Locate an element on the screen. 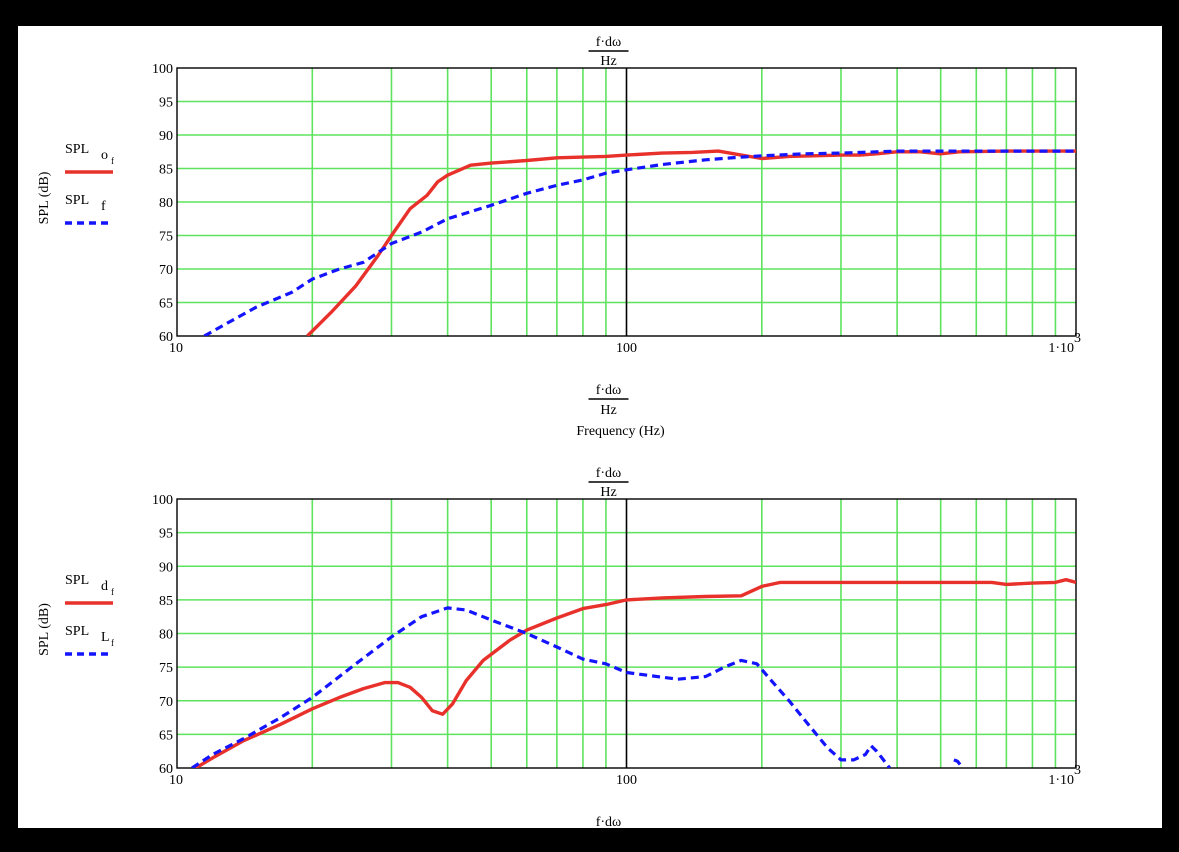 Image resolution: width=1179 pixels, height=852 pixels. legend-subscript: f is located at coordinates (103, 206).